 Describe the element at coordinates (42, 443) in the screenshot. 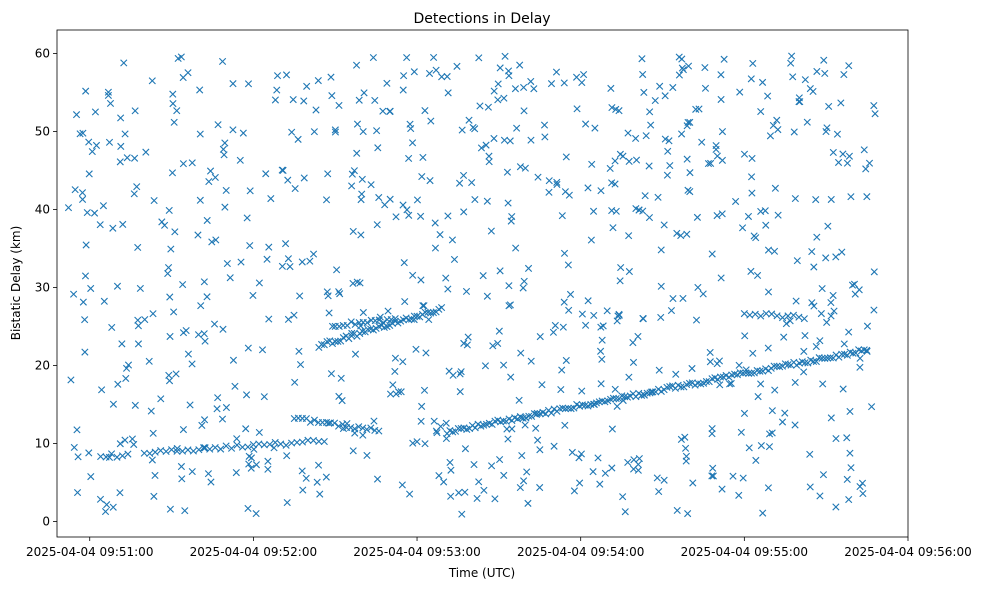

I see `y-tick-label: 10` at that location.